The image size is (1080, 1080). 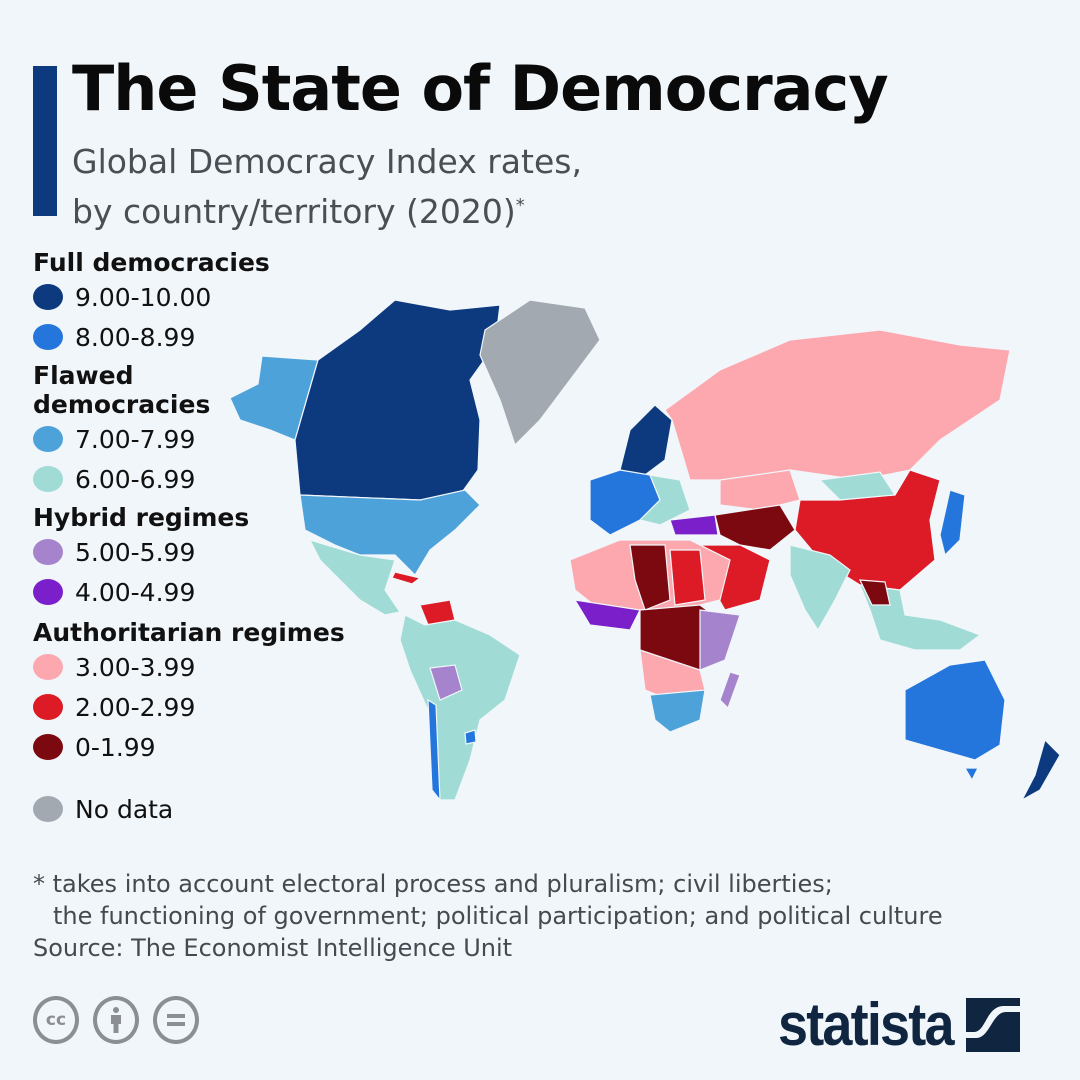 What do you see at coordinates (135, 592) in the screenshot?
I see `legend-label: 4.00-4.99` at bounding box center [135, 592].